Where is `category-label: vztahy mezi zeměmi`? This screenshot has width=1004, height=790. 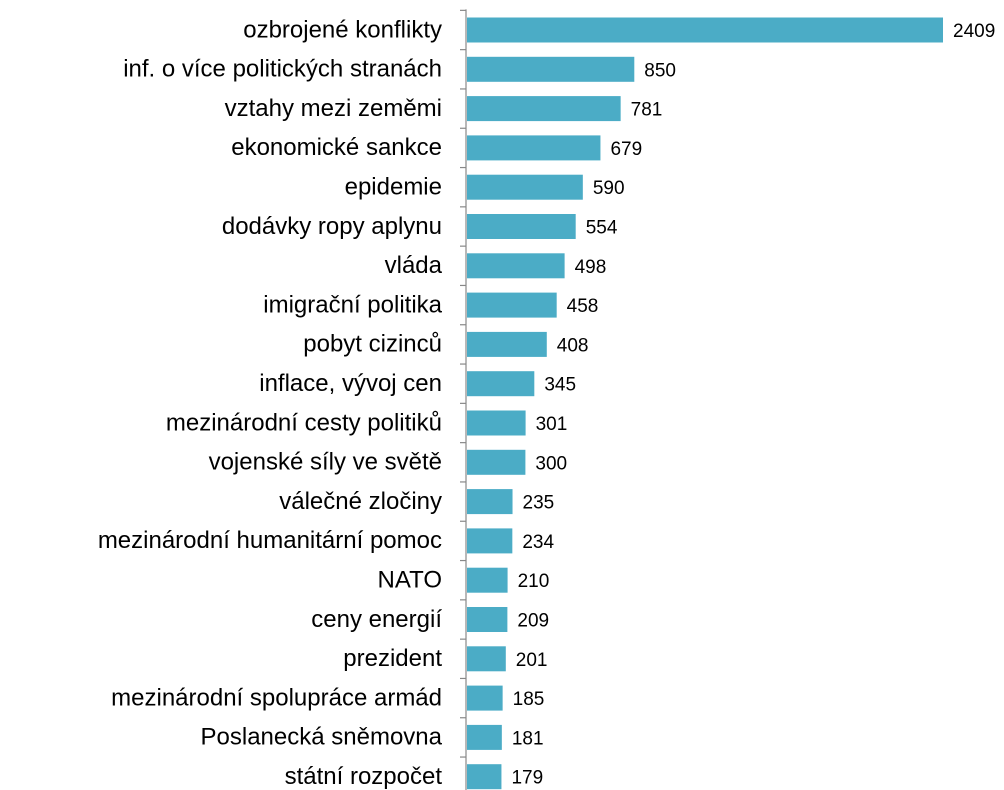
category-label: vztahy mezi zeměmi is located at coordinates (333, 108).